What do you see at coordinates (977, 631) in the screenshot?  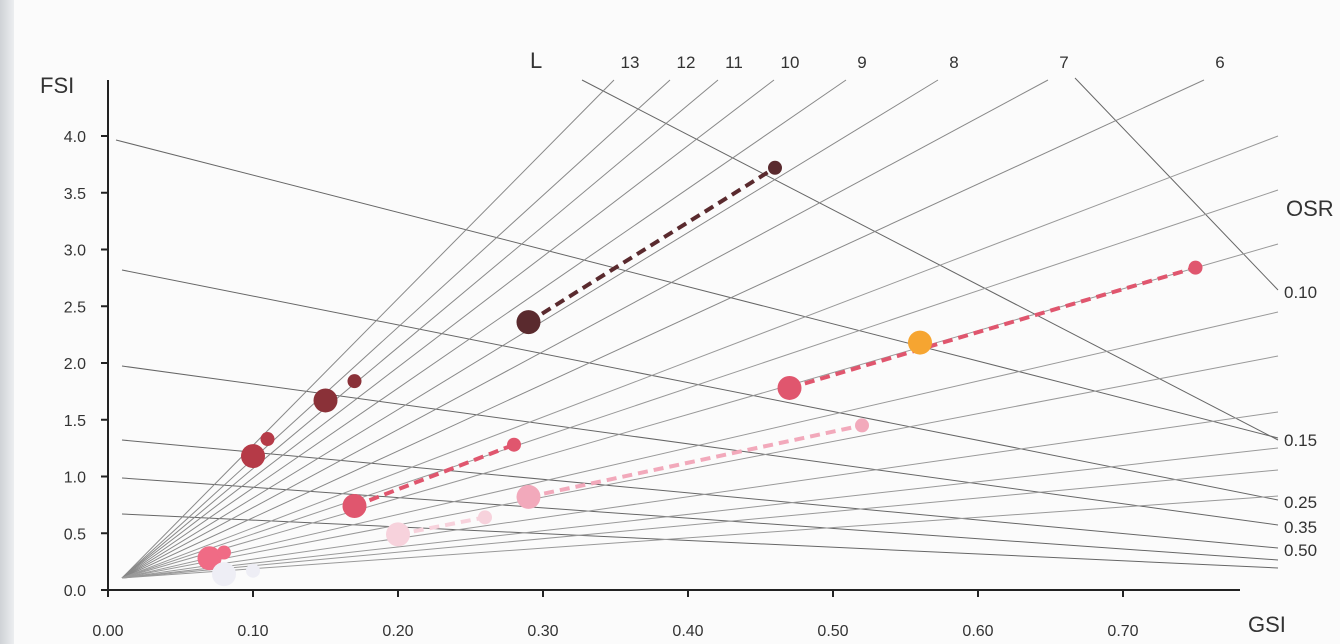 I see `x-tick-label: 0.60` at bounding box center [977, 631].